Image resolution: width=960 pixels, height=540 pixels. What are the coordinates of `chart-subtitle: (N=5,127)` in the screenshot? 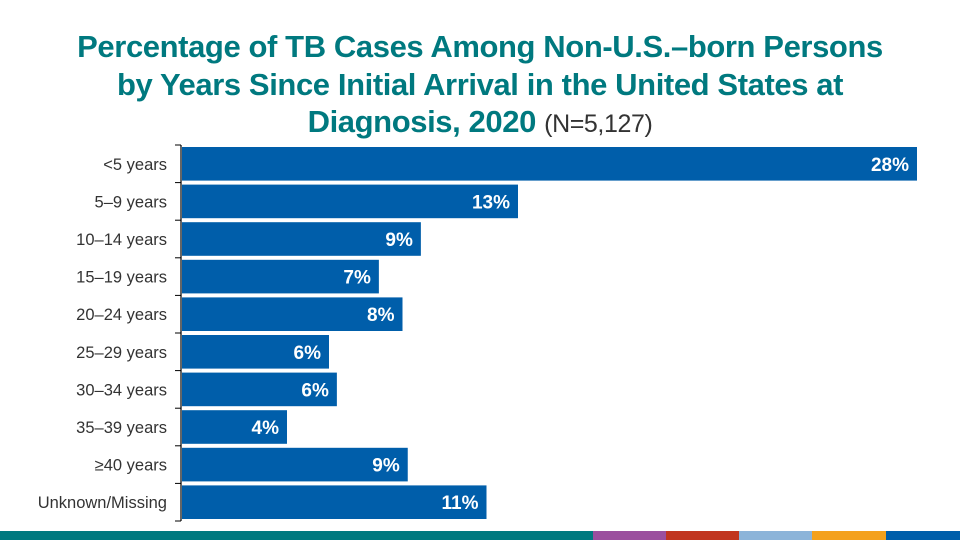 It's located at (598, 124).